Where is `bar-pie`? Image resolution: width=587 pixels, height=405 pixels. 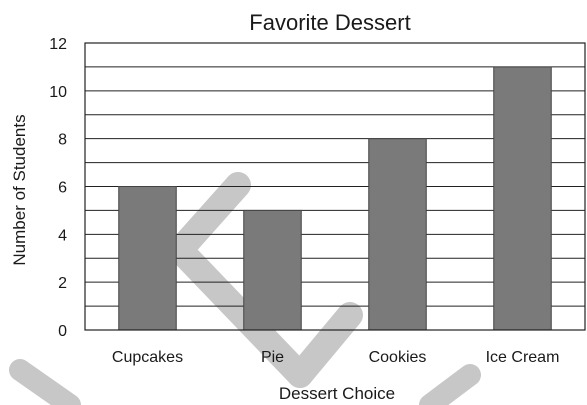 bar-pie is located at coordinates (272, 270).